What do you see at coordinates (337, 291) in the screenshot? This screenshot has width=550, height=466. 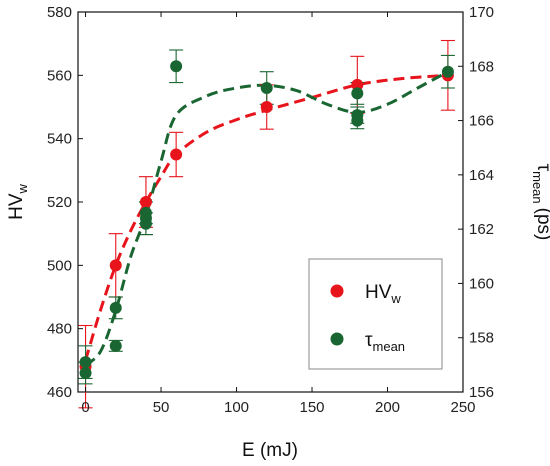 I see `legend-marker-hv` at bounding box center [337, 291].